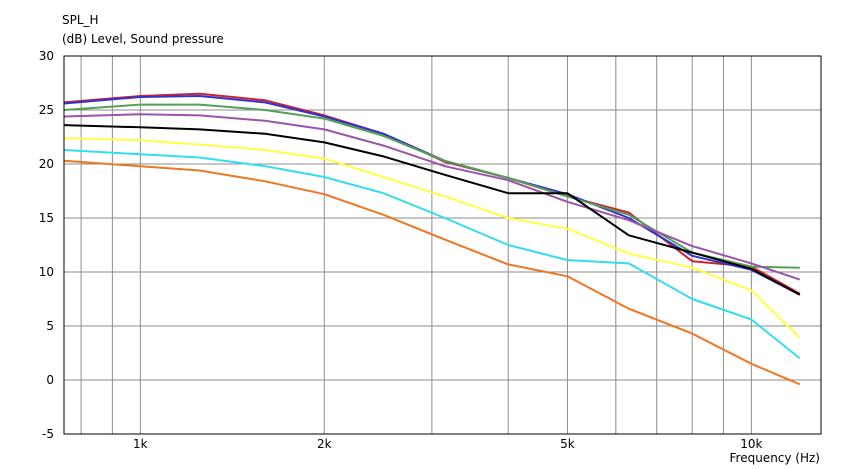 This screenshot has width=844, height=469. Describe the element at coordinates (324, 444) in the screenshot. I see `x-tick-label: 2k` at that location.